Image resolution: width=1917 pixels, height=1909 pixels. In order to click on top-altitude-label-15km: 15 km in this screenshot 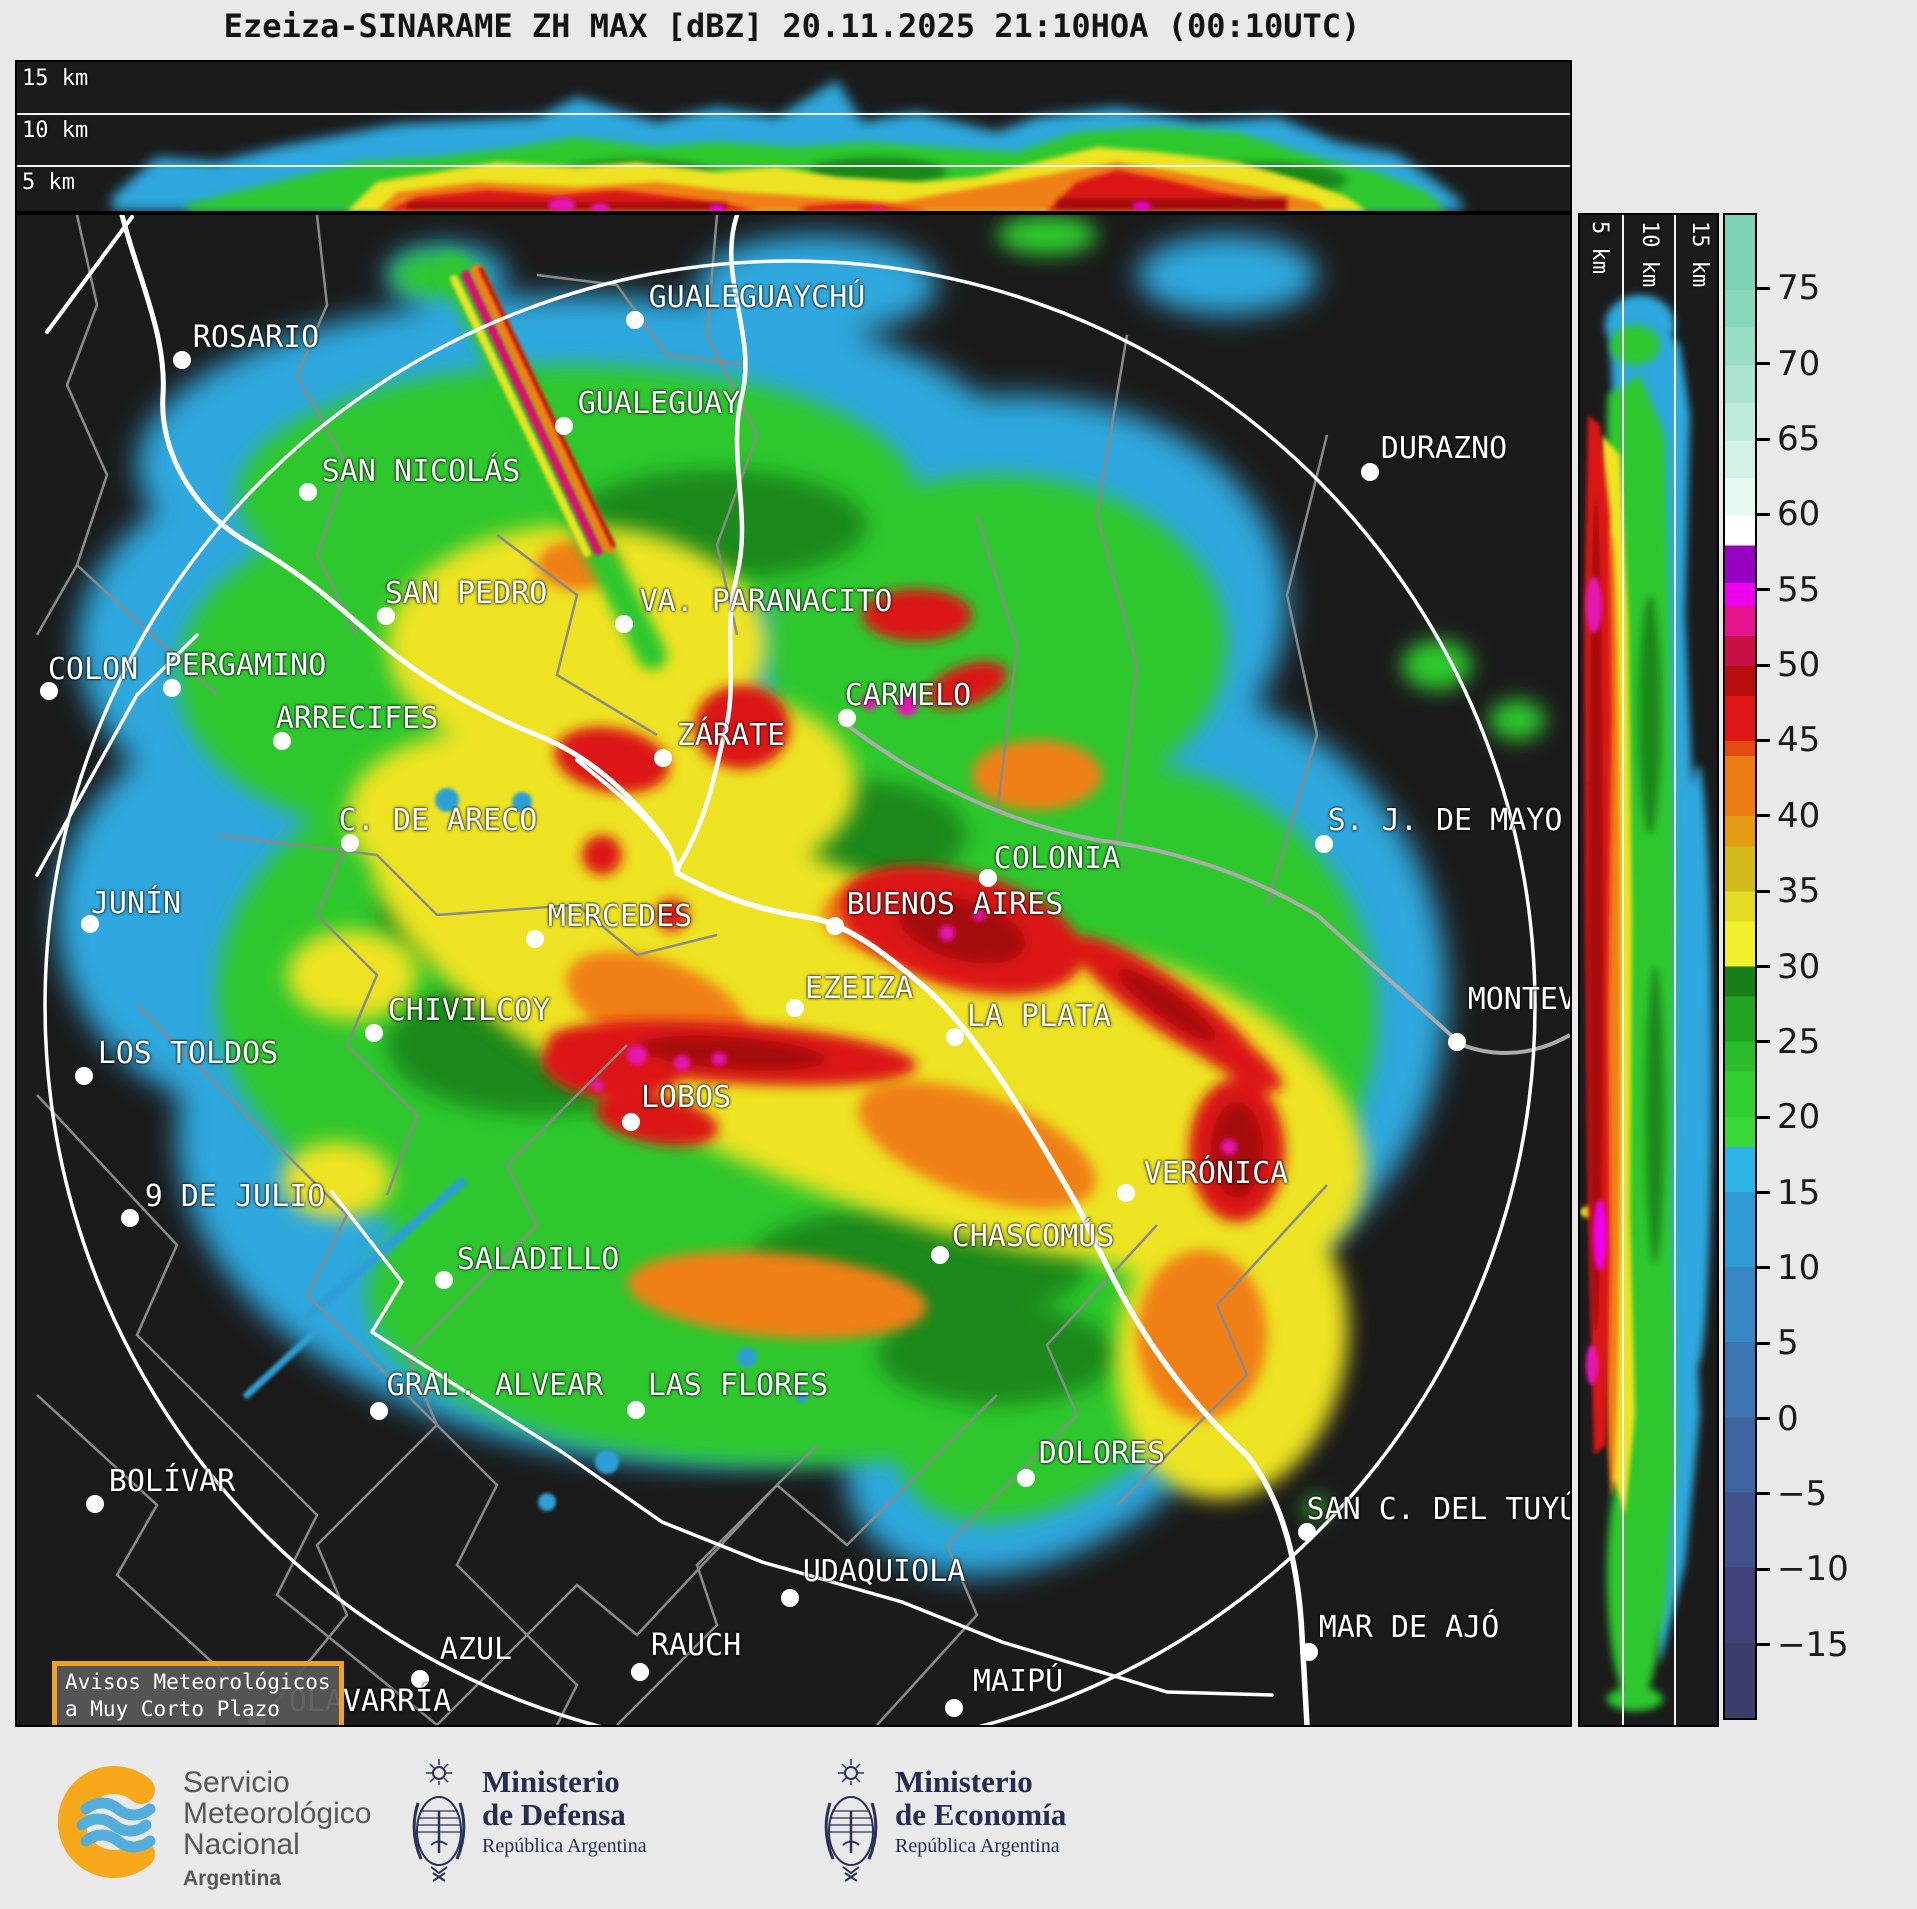, I will do `click(55, 78)`.